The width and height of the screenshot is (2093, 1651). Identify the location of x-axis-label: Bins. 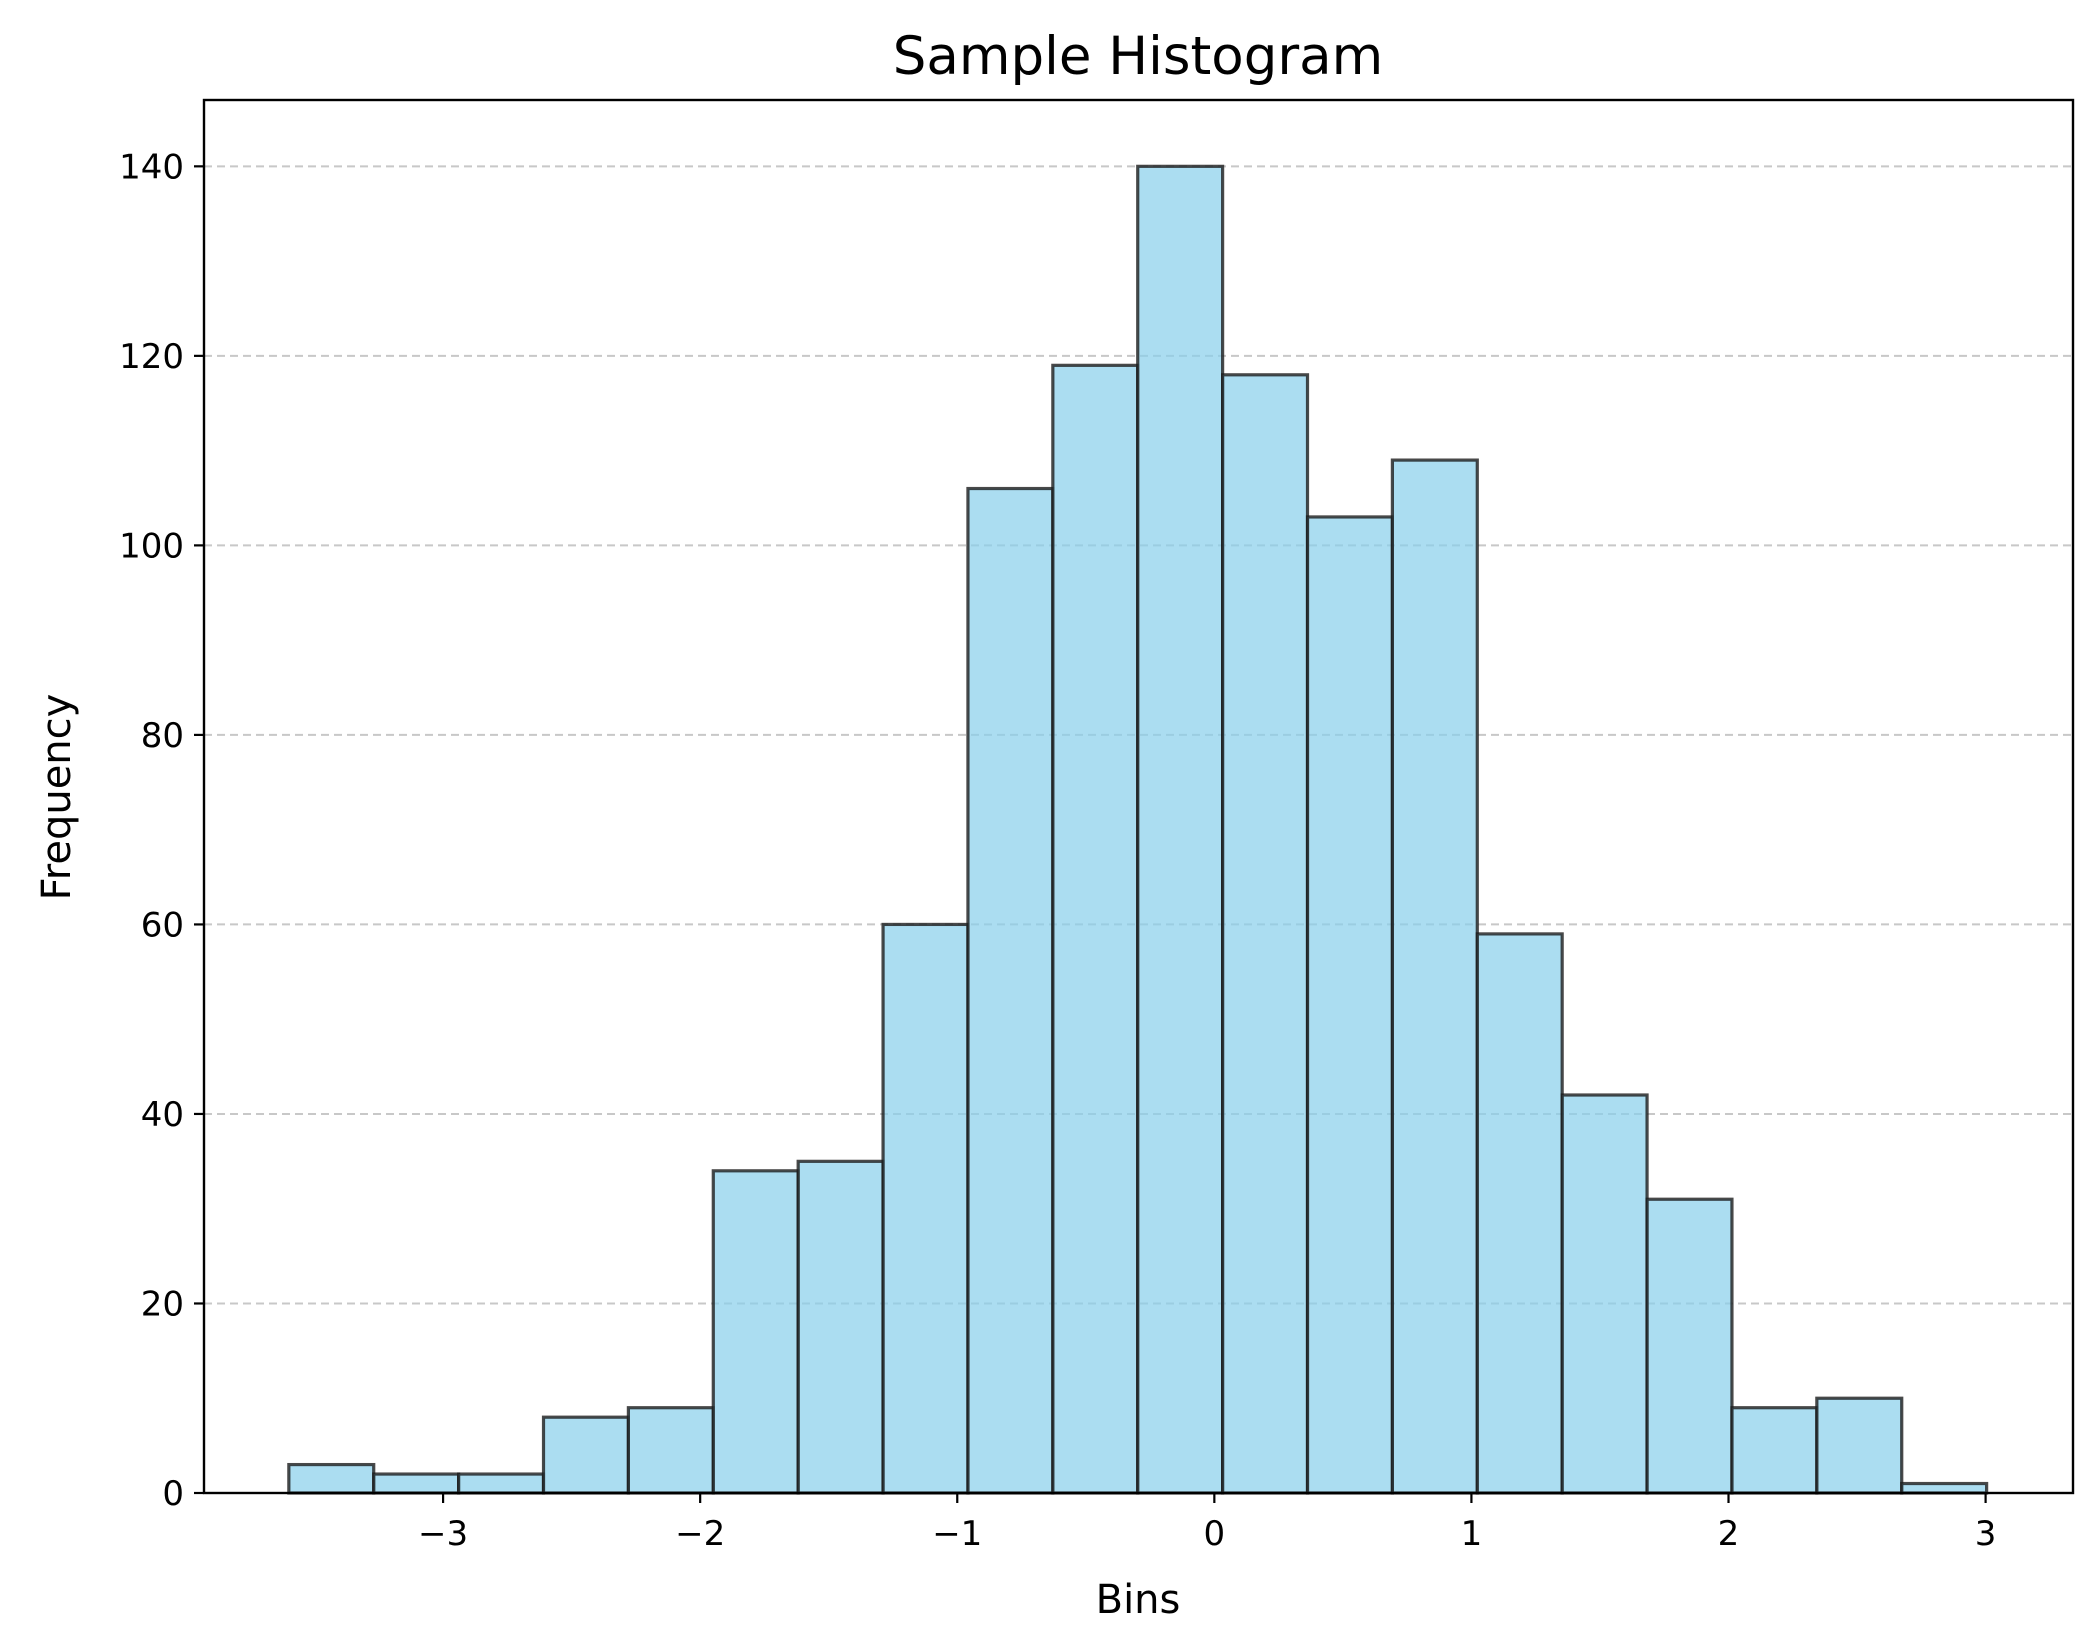
(1138, 1600).